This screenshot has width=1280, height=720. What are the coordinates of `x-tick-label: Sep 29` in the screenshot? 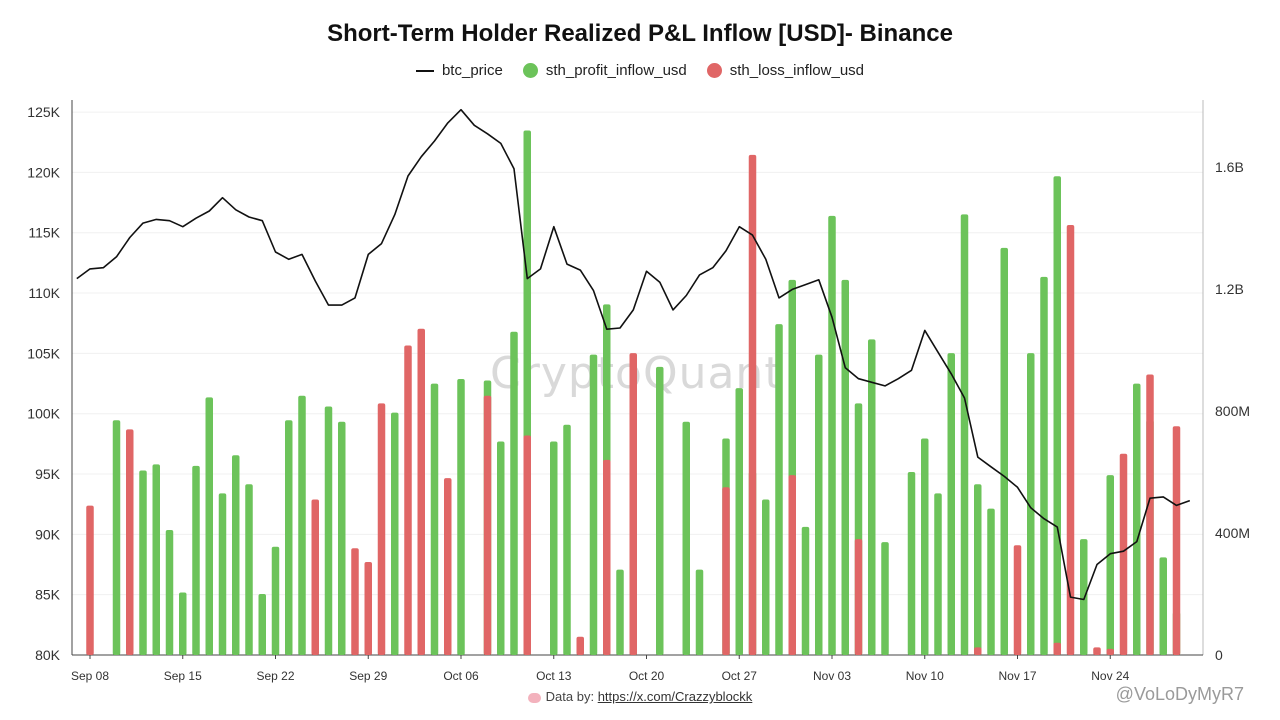 It's located at (368, 676).